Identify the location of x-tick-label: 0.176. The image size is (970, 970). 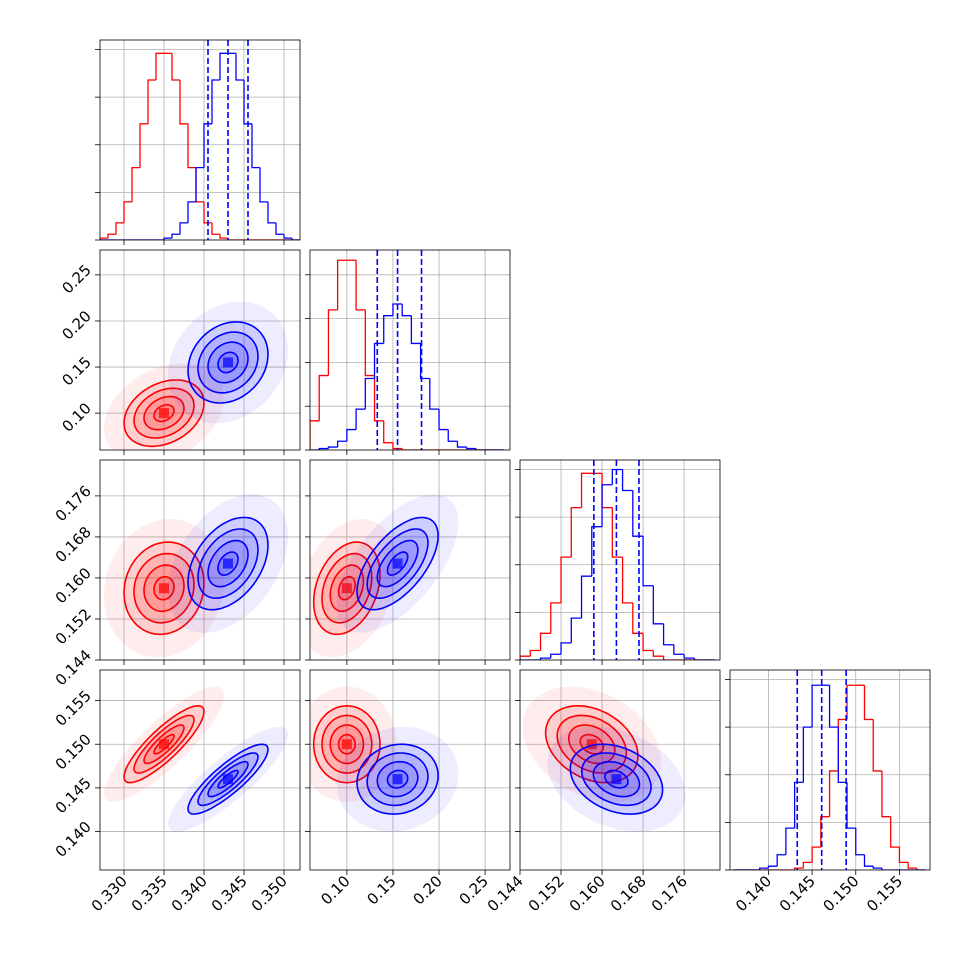
(669, 893).